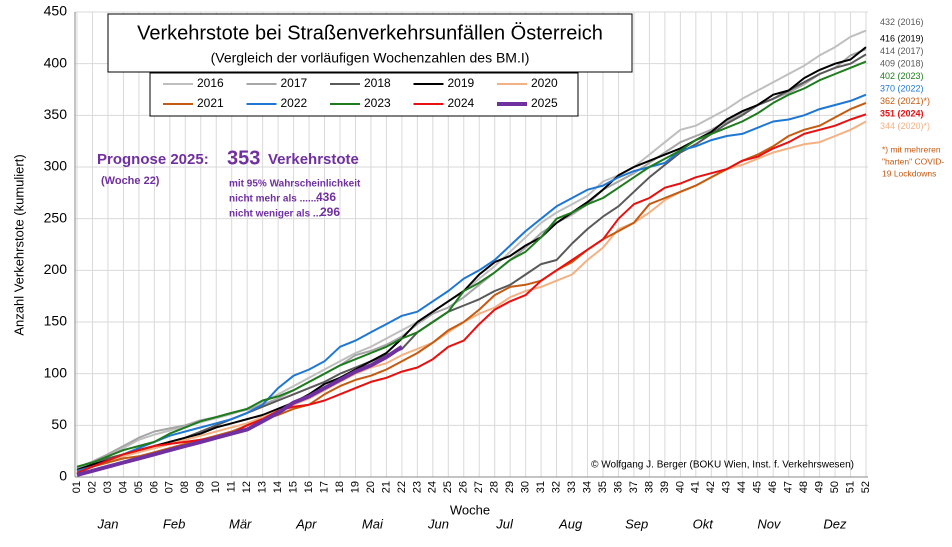  What do you see at coordinates (835, 523) in the screenshot?
I see `month-label: Dez` at bounding box center [835, 523].